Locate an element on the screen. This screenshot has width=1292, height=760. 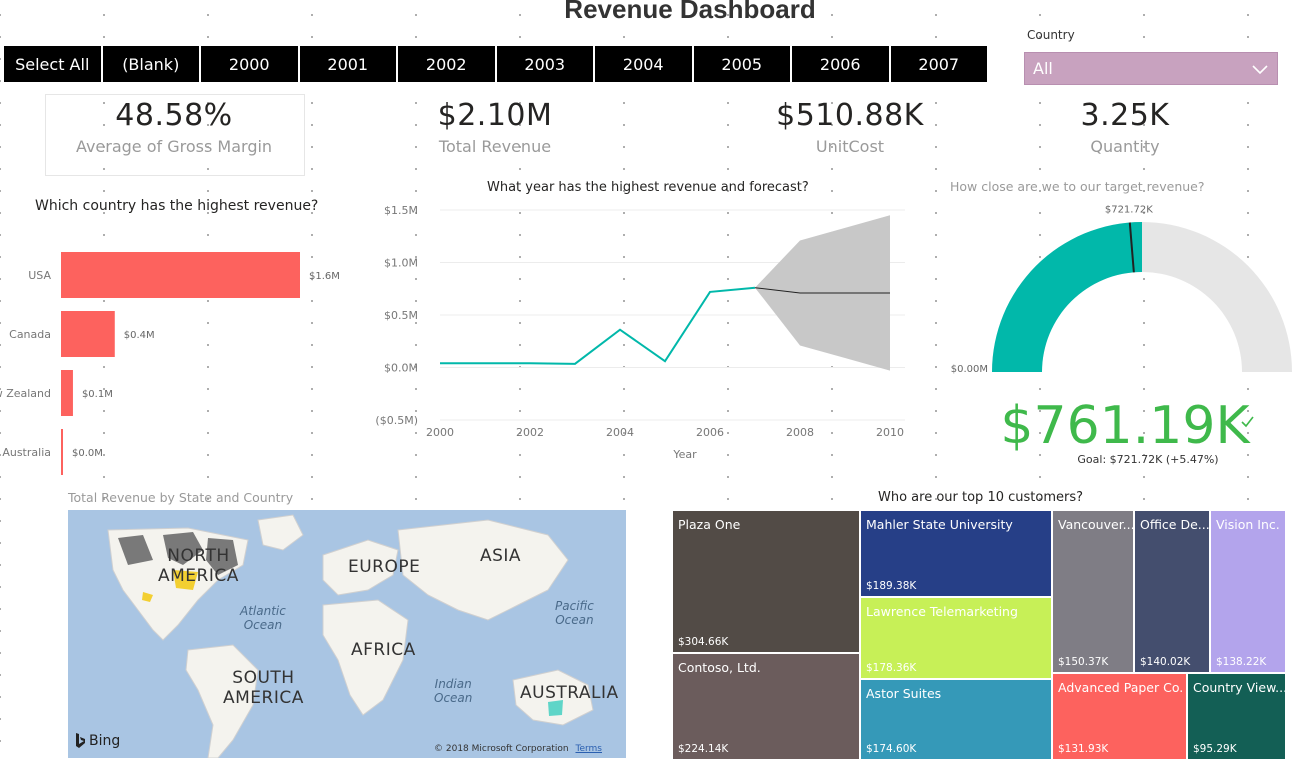
slicer-2007: 2007 is located at coordinates (938, 64).